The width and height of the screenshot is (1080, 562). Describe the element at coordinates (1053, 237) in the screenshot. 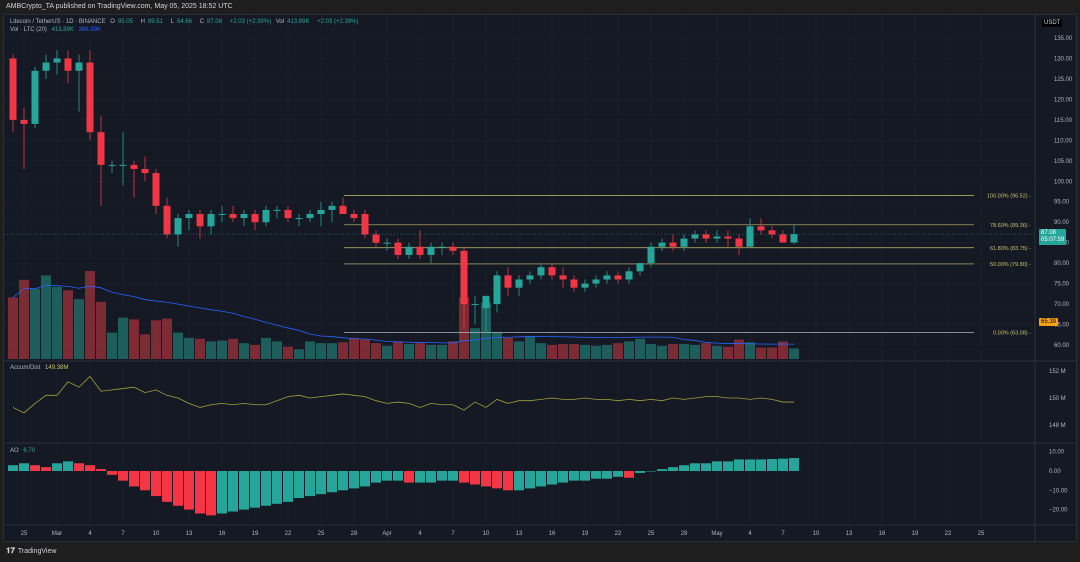

I see `last-price-tag: 87.08 05:07:59` at that location.